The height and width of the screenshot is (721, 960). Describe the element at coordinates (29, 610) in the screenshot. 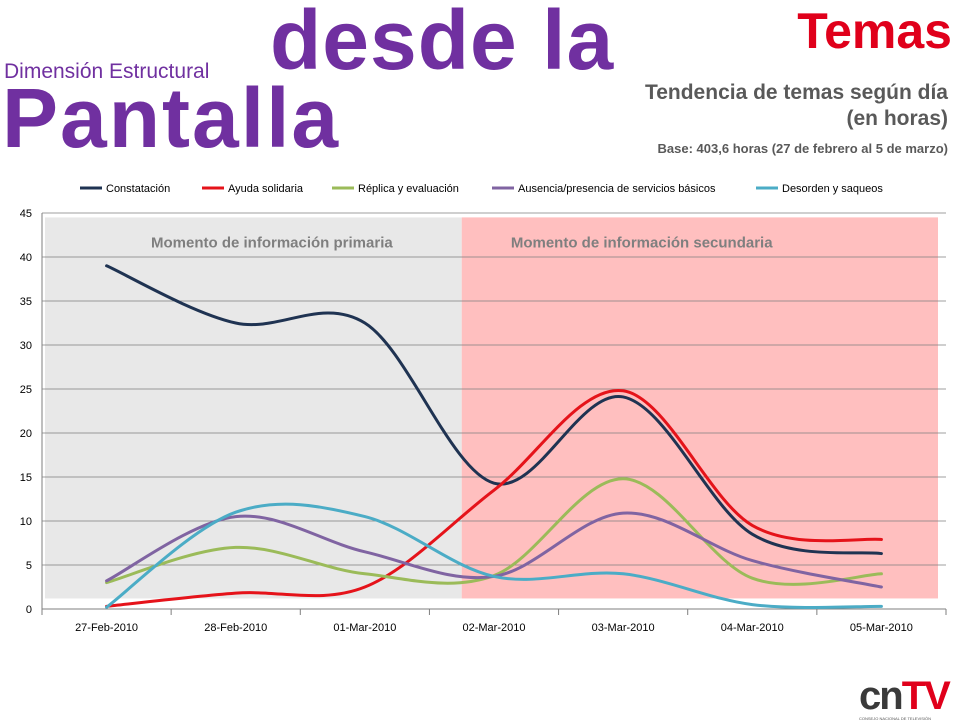

I see `y-tick-label: 0` at that location.